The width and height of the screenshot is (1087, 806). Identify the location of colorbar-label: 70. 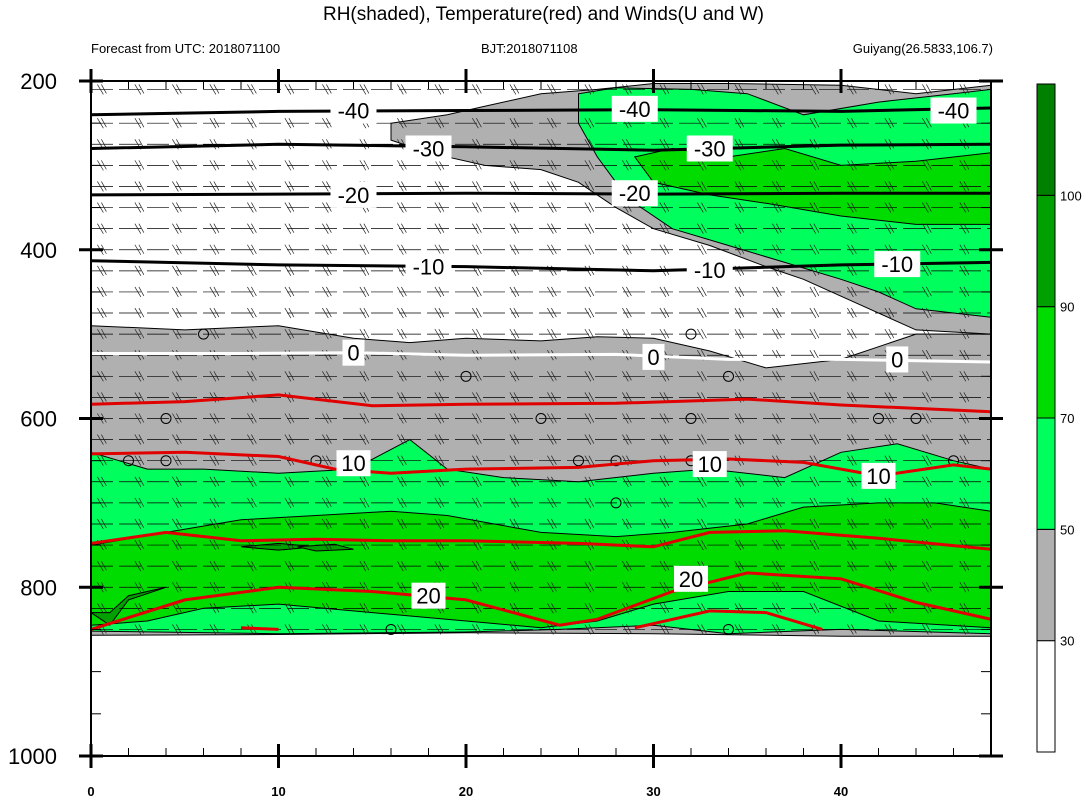
(1067, 418).